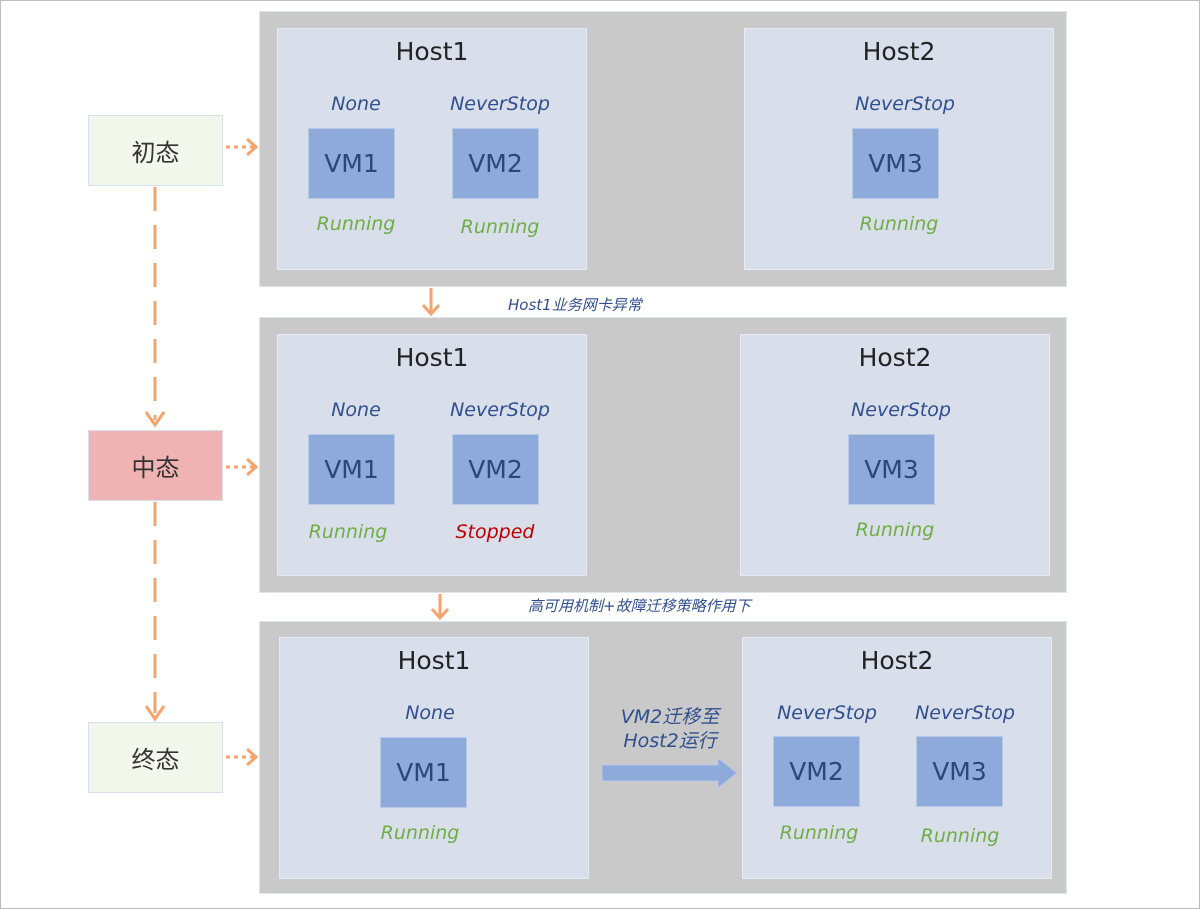 The image size is (1200, 909). I want to click on state-label: 终态, so click(155, 760).